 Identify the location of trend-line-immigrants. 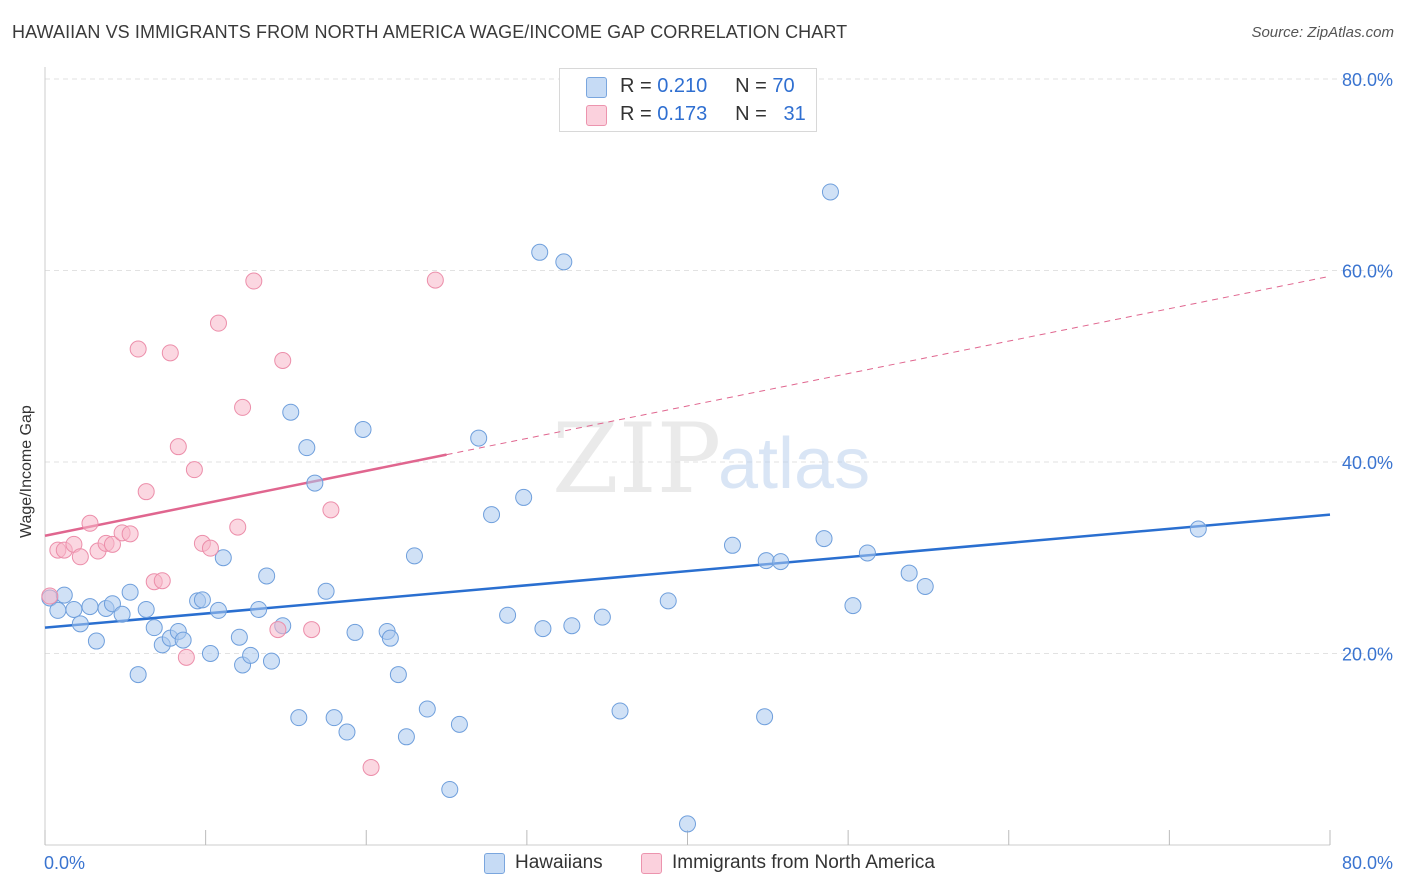
(245, 495).